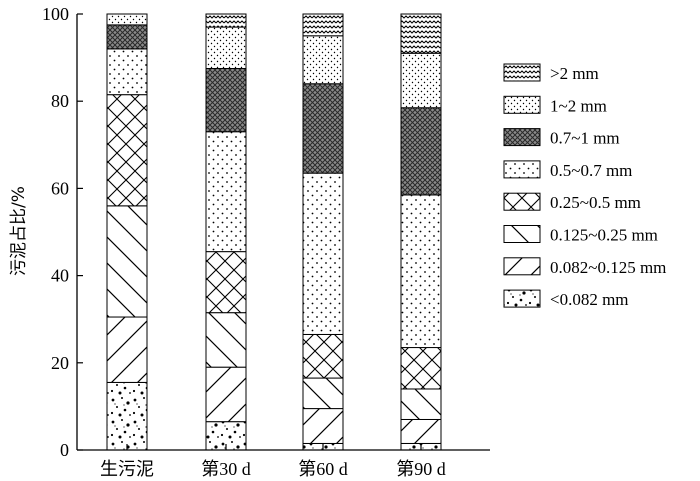 The image size is (700, 481). Describe the element at coordinates (127, 469) in the screenshot. I see `x-tick-label: 生污泥` at that location.